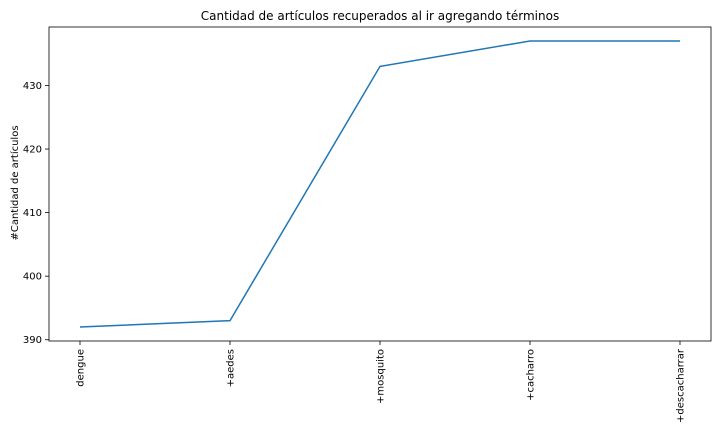 Image resolution: width=720 pixels, height=432 pixels. I want to click on y-tick-label: 420, so click(32, 150).